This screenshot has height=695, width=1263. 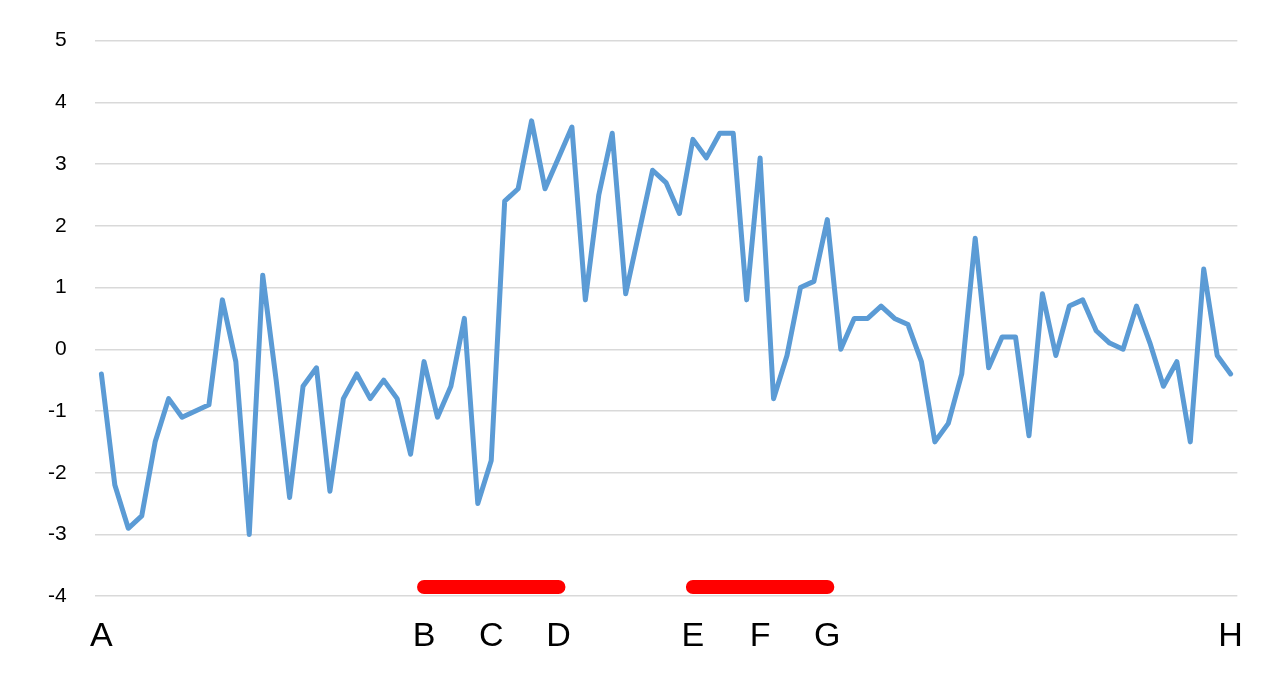 I want to click on y-tick-label: 5, so click(x=60, y=39).